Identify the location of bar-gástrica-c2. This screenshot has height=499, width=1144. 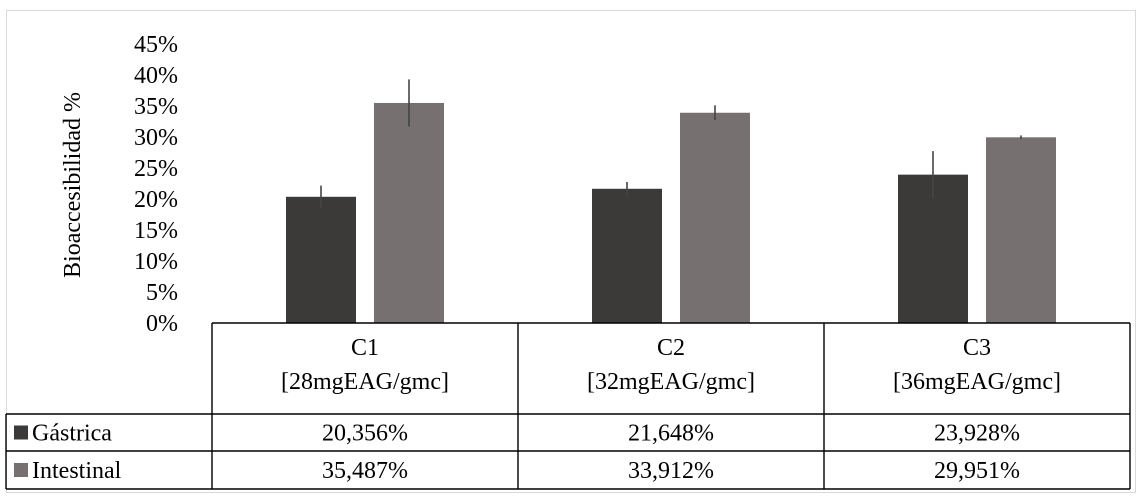
(627, 255).